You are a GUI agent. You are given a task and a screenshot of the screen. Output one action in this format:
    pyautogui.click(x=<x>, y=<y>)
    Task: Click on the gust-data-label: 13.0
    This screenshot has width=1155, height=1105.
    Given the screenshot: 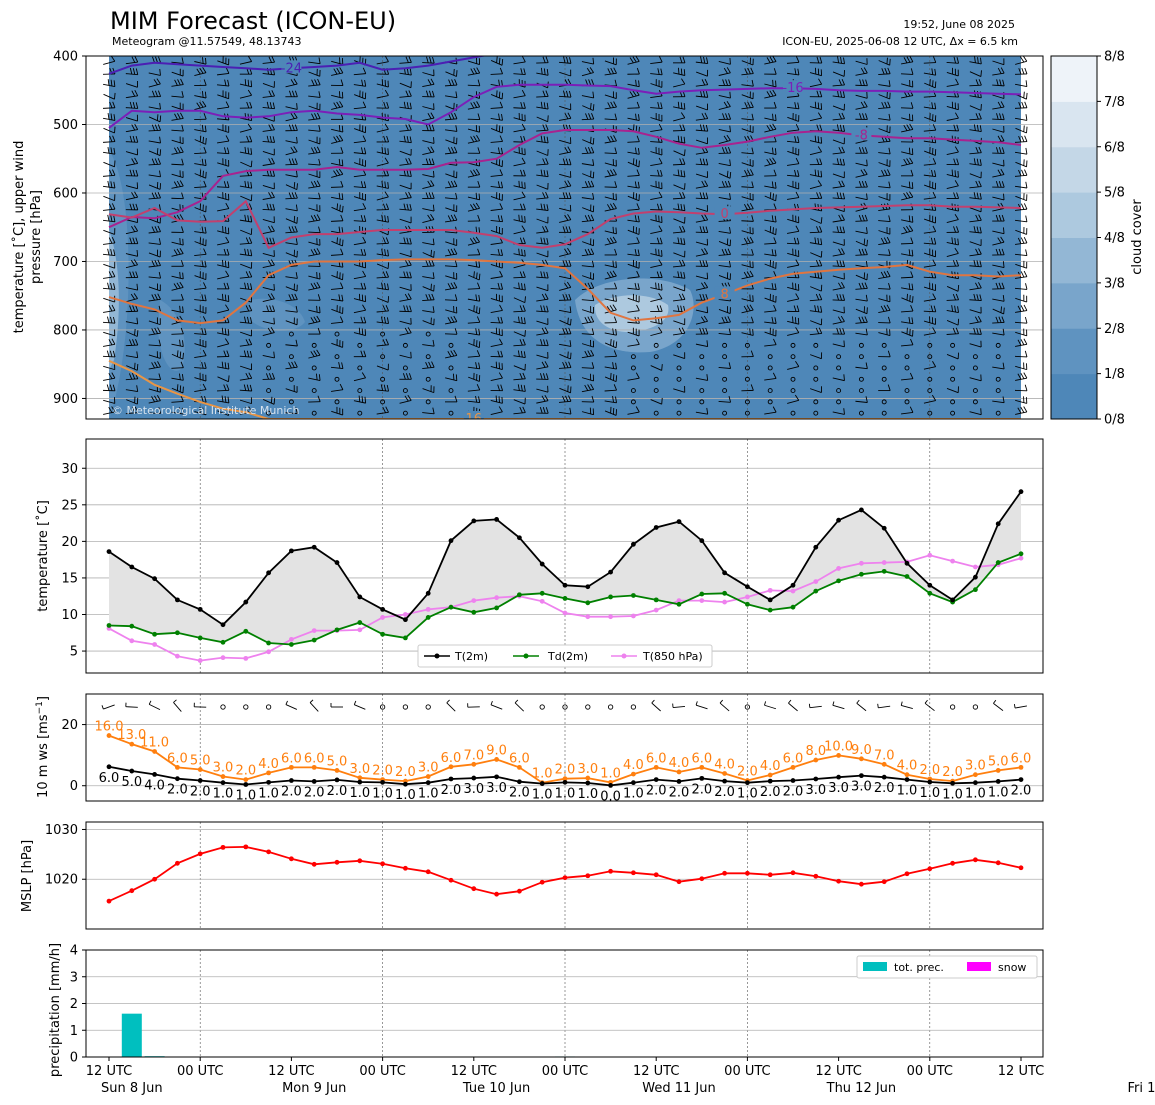 What is the action you would take?
    pyautogui.click(x=131, y=735)
    